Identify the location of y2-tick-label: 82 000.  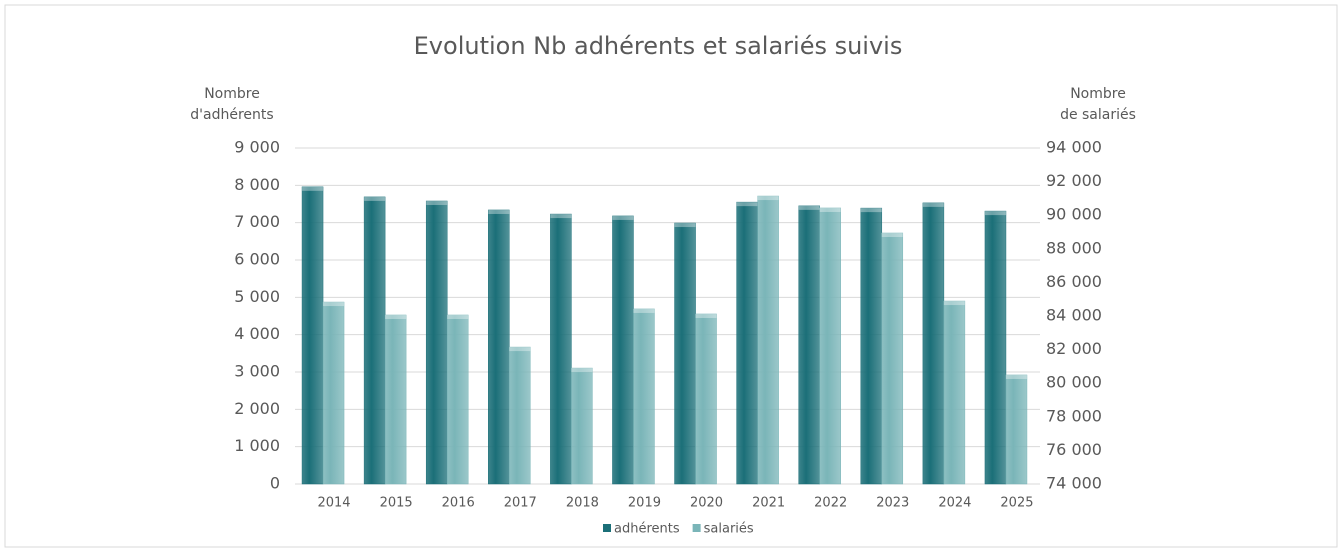
(1074, 348).